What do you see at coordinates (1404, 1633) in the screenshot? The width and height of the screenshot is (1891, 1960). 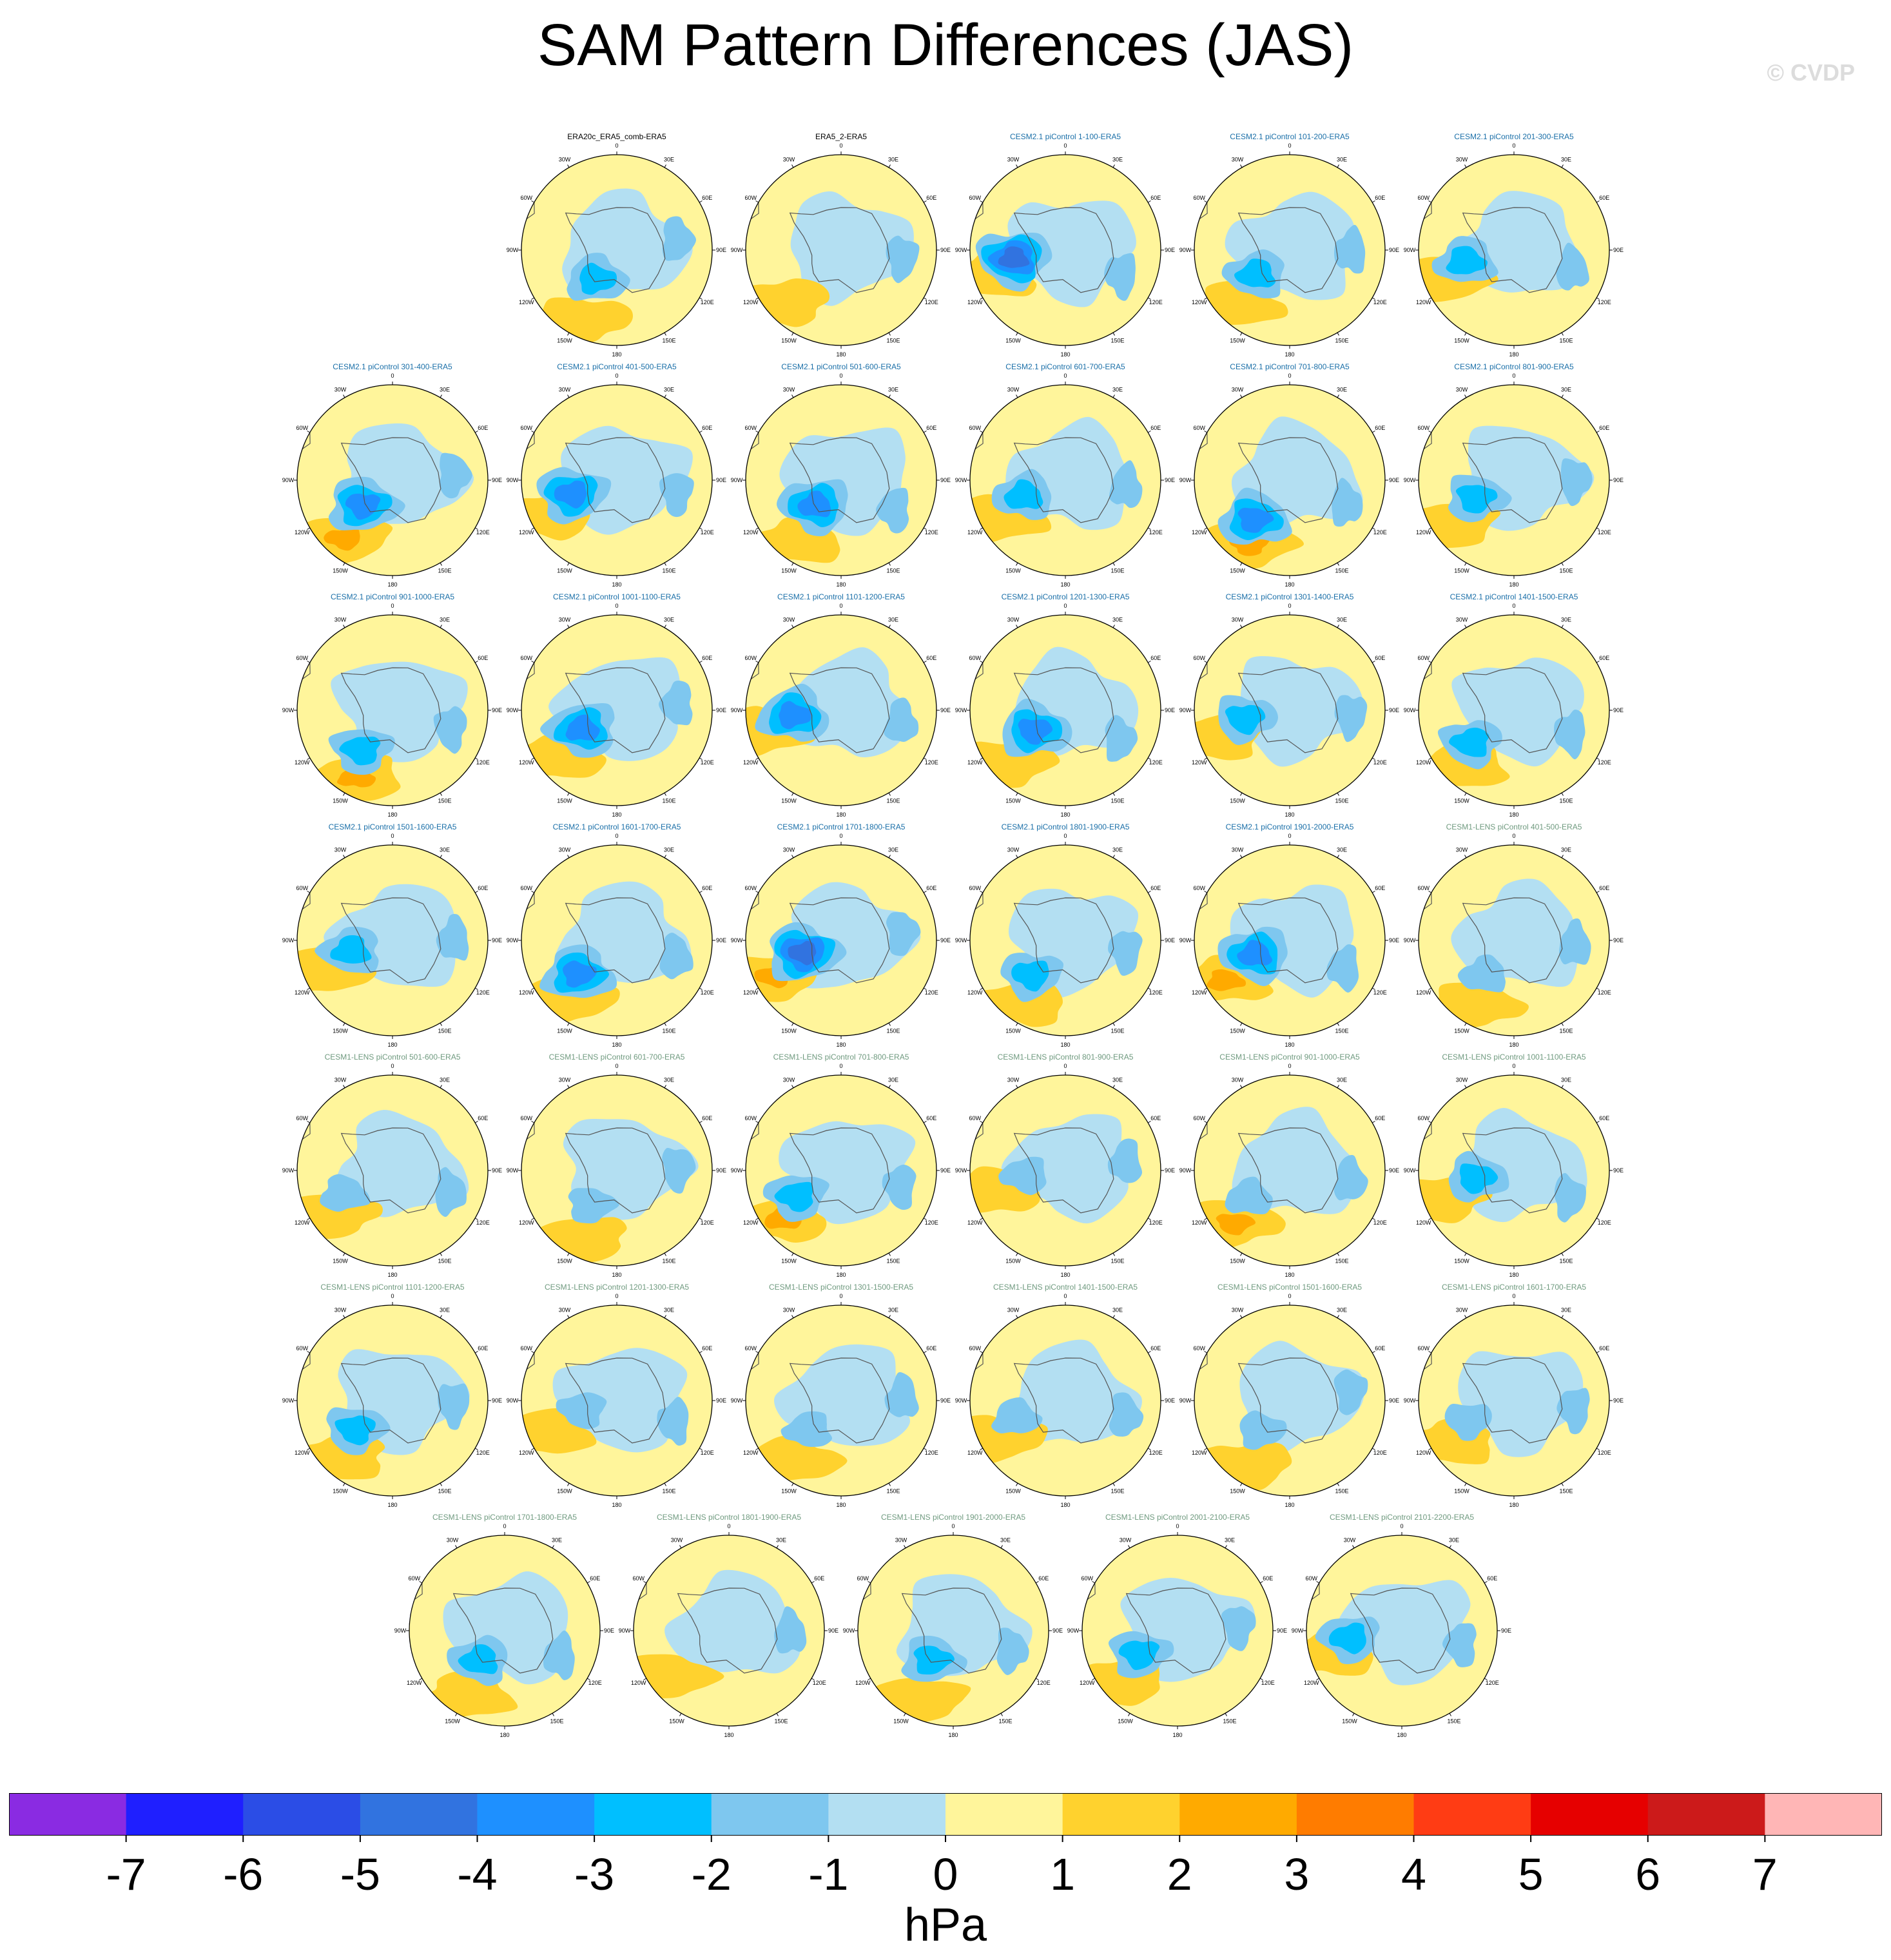 I see `negative-anomaly` at bounding box center [1404, 1633].